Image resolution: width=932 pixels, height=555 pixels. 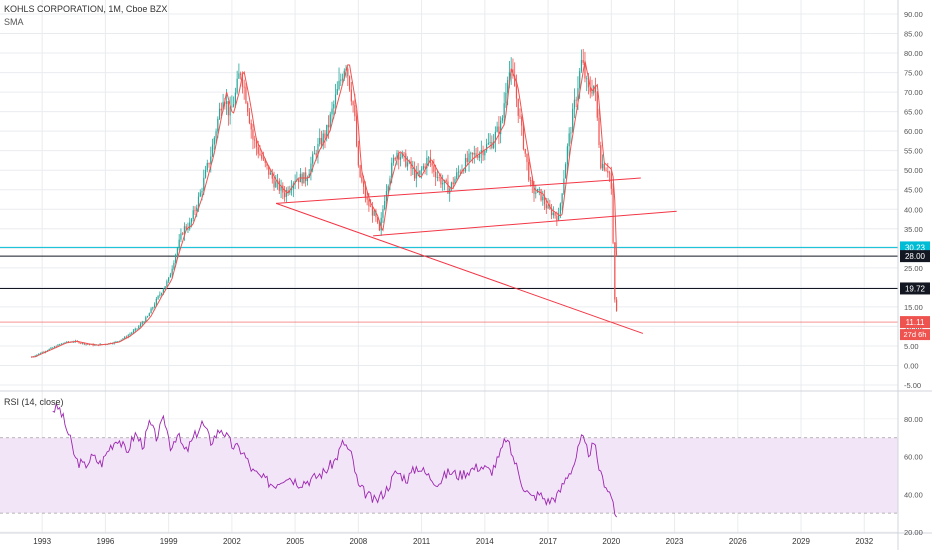 I want to click on y-tick-label: 45.00, so click(x=913, y=190).